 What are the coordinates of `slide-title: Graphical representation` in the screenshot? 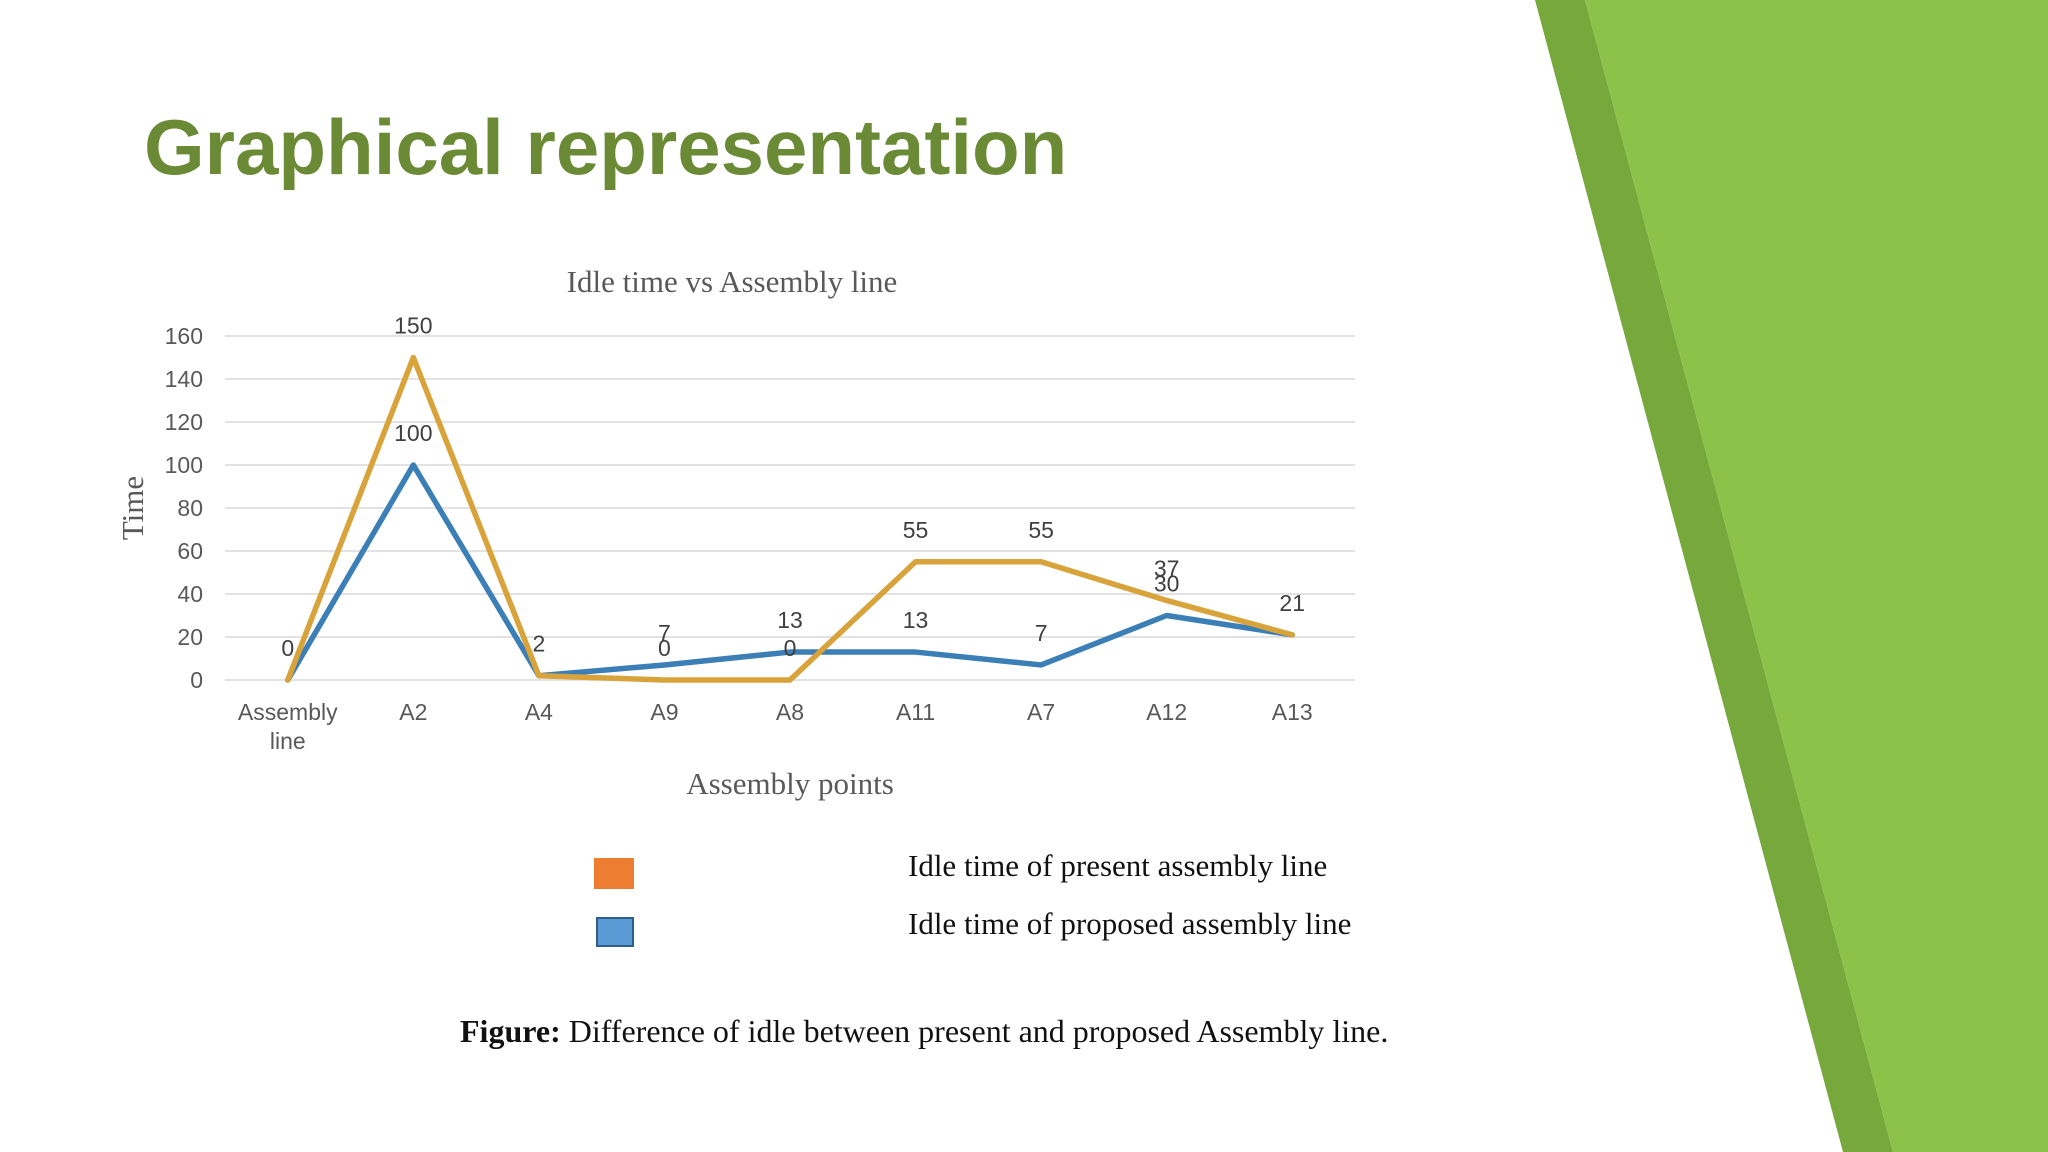 It's located at (606, 147).